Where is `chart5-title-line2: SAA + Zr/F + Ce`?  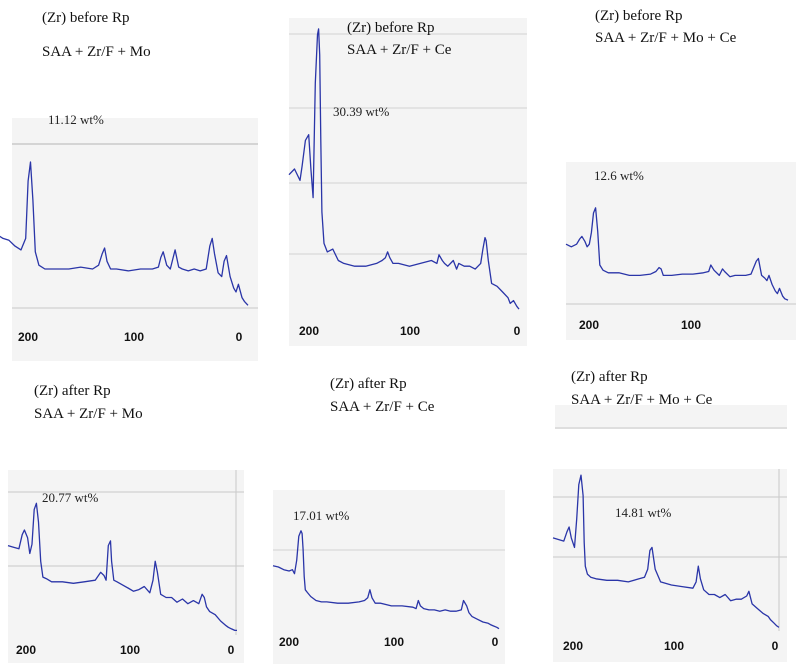 chart5-title-line2: SAA + Zr/F + Ce is located at coordinates (382, 407).